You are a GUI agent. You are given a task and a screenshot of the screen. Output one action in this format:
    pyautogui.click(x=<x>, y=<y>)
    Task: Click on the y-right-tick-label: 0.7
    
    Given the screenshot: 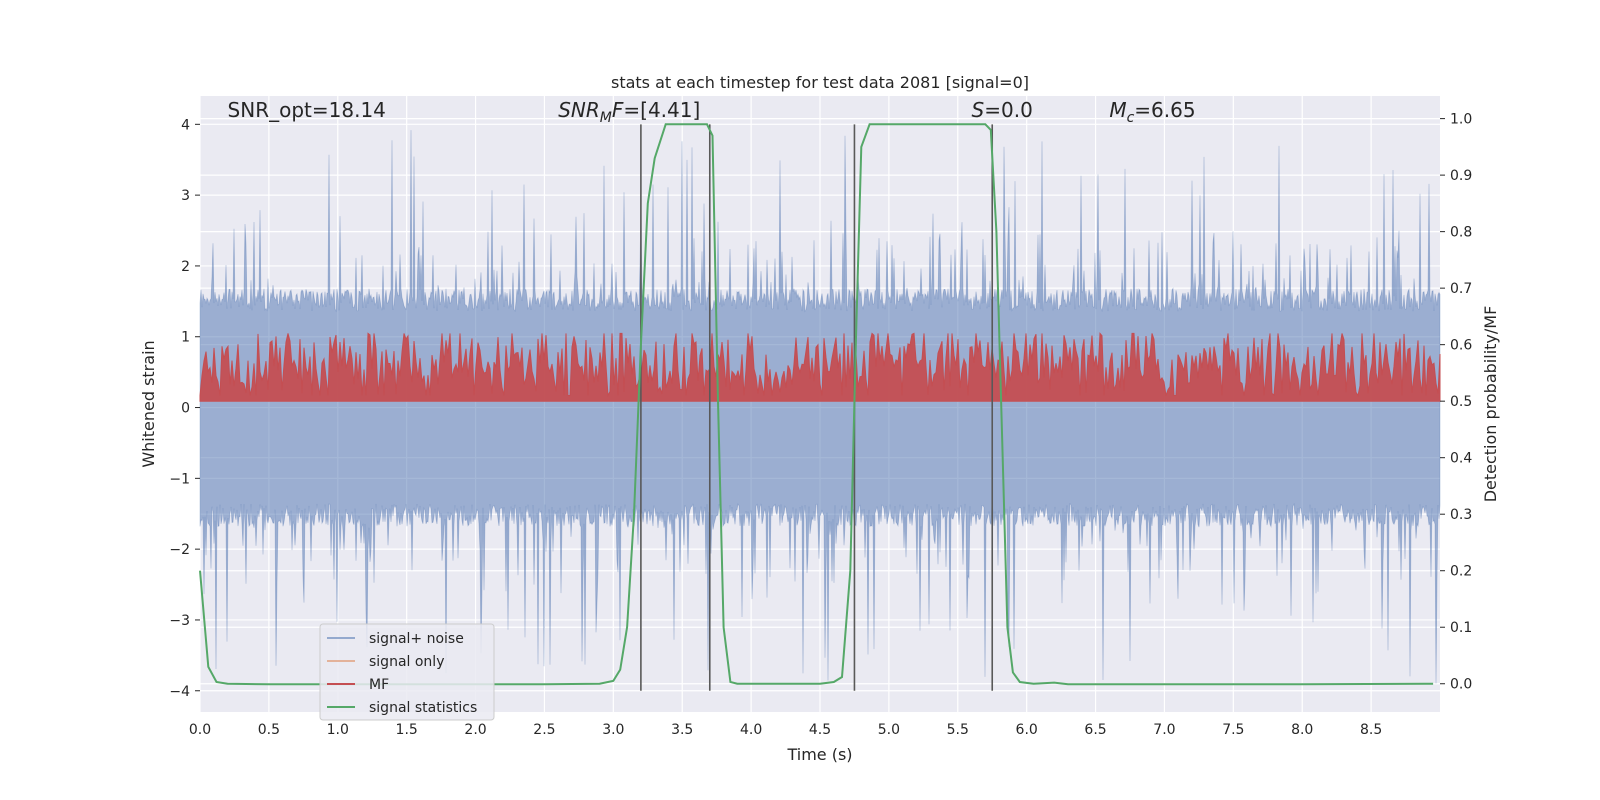 What is the action you would take?
    pyautogui.click(x=1461, y=289)
    